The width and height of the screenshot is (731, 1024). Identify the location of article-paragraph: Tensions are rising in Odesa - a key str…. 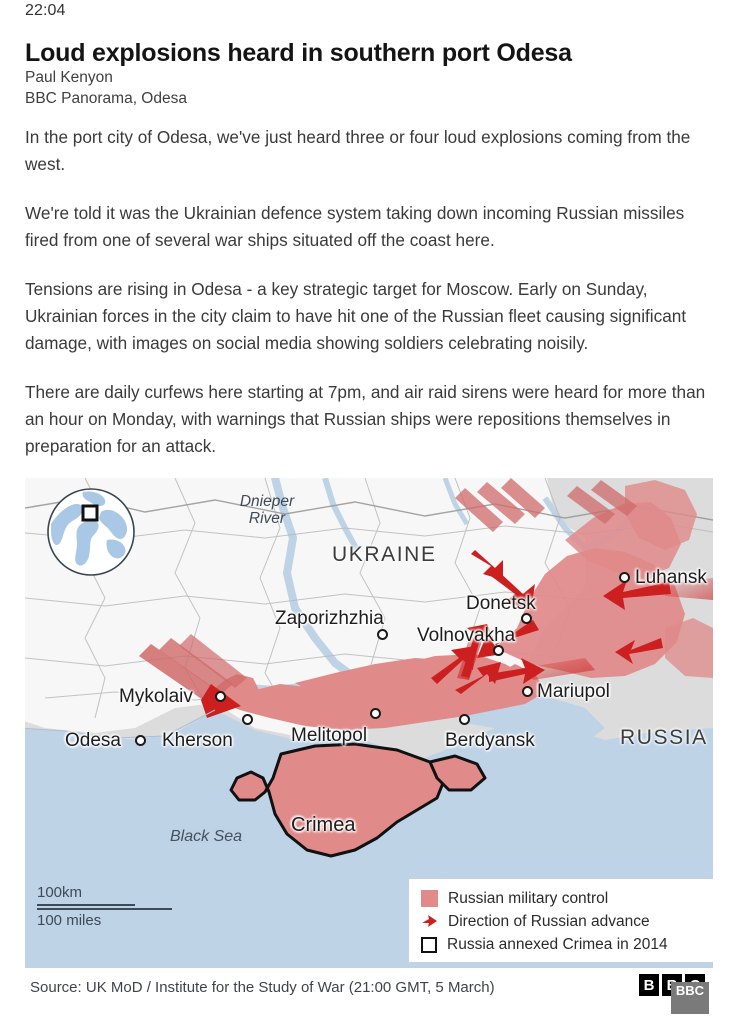
(356, 316).